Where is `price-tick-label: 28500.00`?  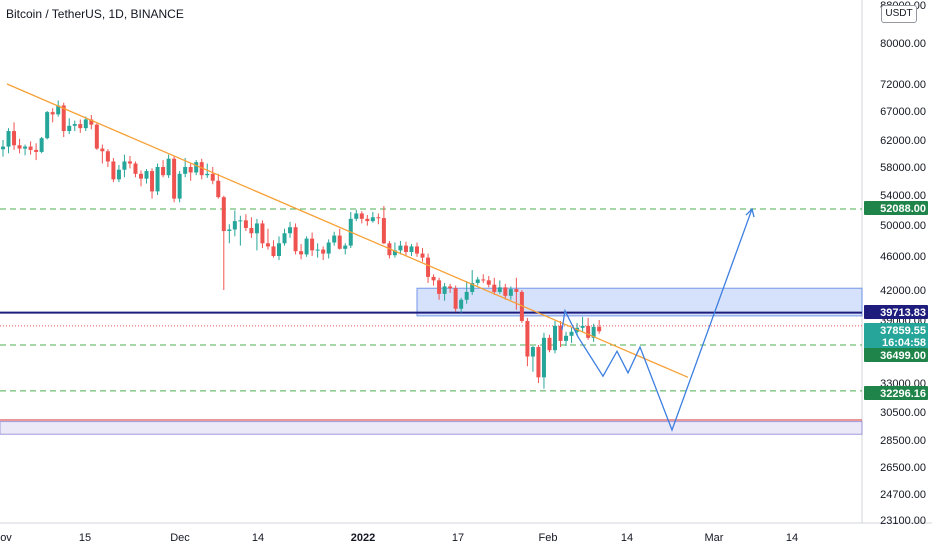
price-tick-label: 28500.00 is located at coordinates (903, 441).